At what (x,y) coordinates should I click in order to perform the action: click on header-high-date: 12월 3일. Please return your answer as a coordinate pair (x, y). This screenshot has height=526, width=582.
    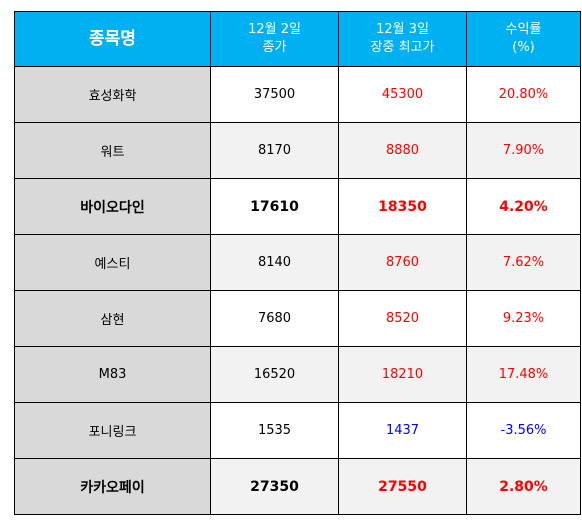
    Looking at the image, I should click on (402, 29).